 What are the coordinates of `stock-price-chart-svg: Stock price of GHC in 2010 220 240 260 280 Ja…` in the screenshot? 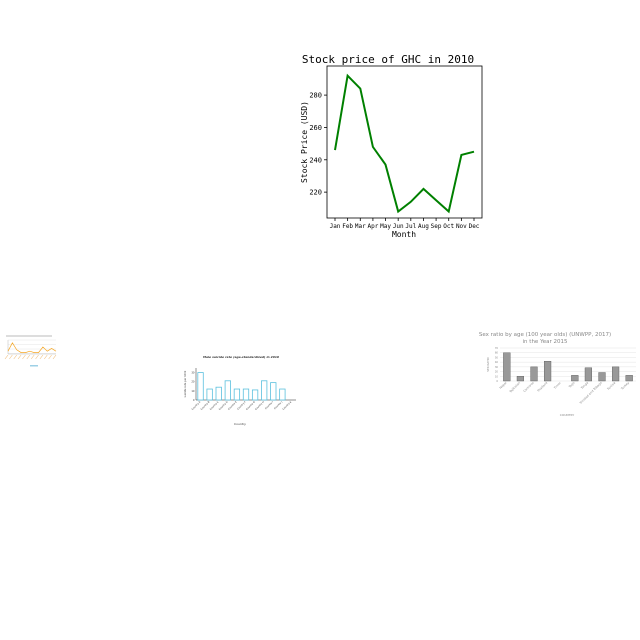 It's located at (394, 146).